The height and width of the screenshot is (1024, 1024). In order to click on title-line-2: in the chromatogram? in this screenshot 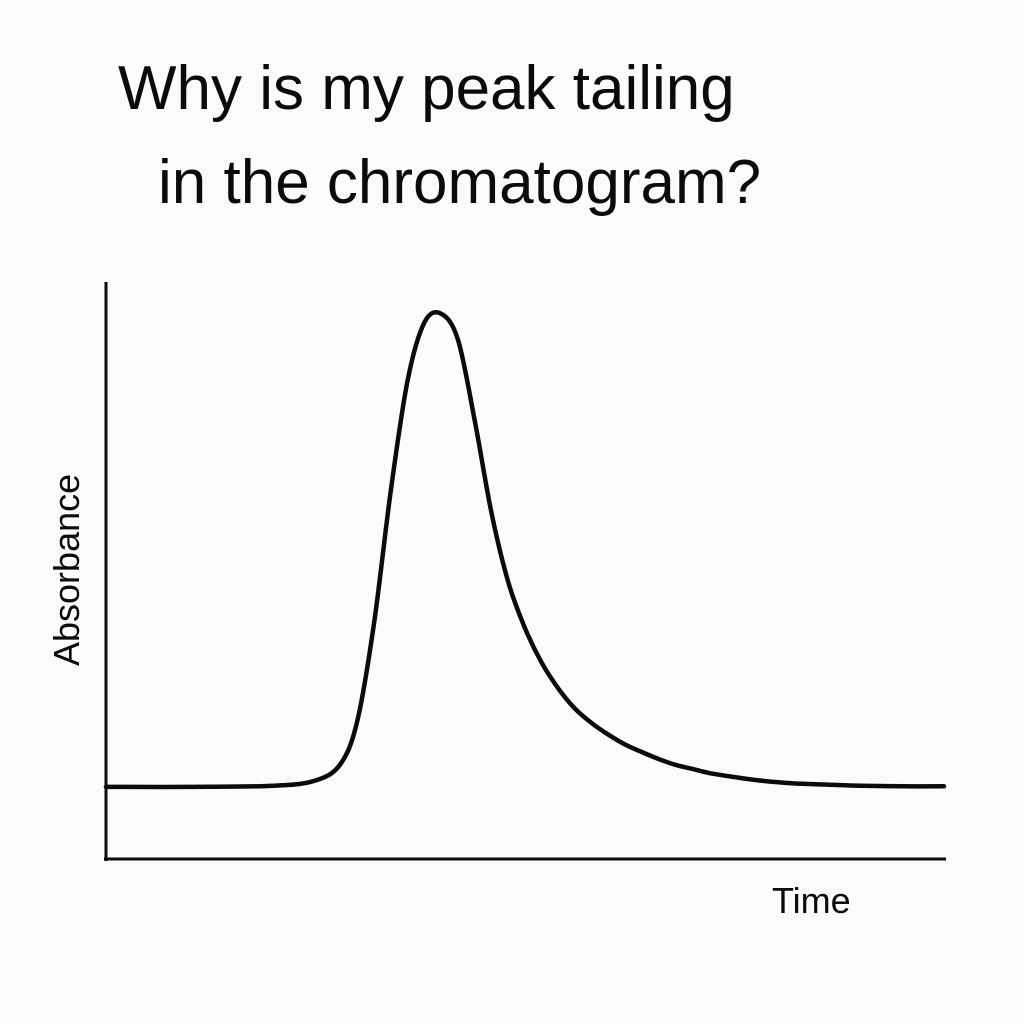, I will do `click(460, 182)`.